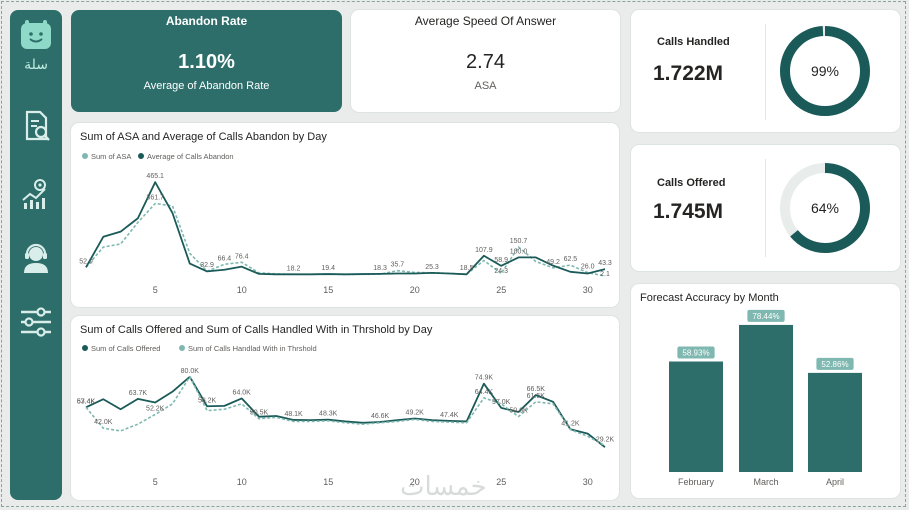 Image resolution: width=909 pixels, height=510 pixels. Describe the element at coordinates (835, 482) in the screenshot. I see `category-label: April` at that location.